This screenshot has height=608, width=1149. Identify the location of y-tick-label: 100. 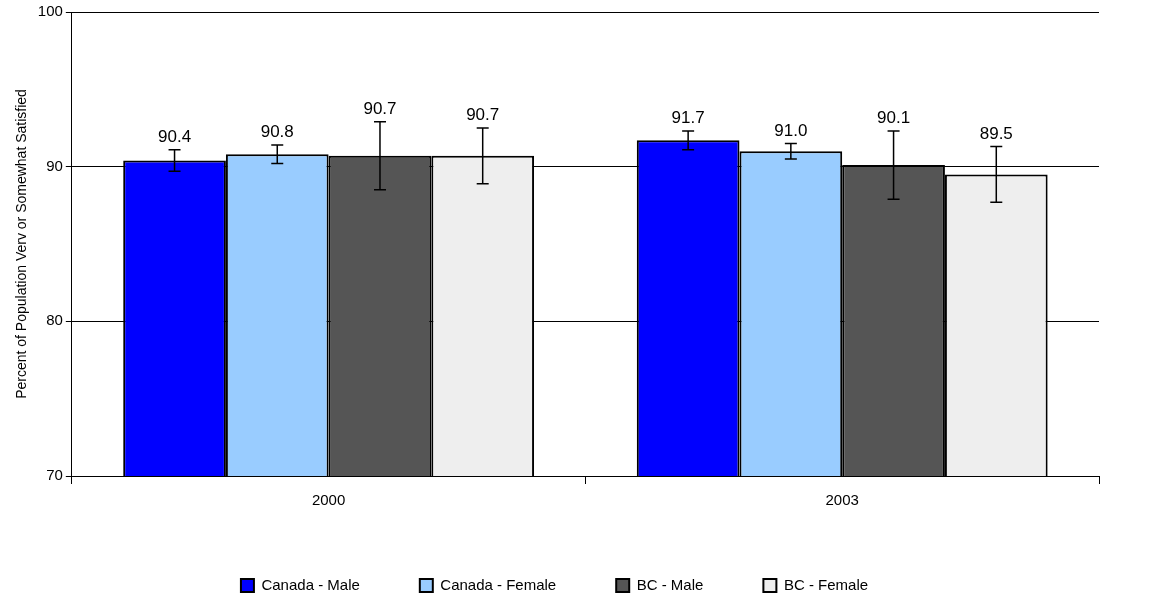
(50, 11).